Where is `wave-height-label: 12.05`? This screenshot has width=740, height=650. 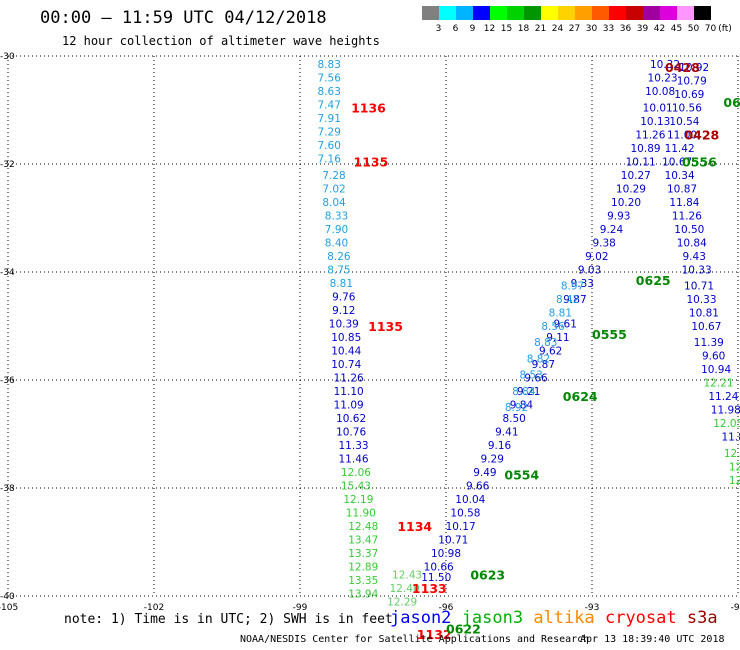 wave-height-label: 12.05 is located at coordinates (726, 424).